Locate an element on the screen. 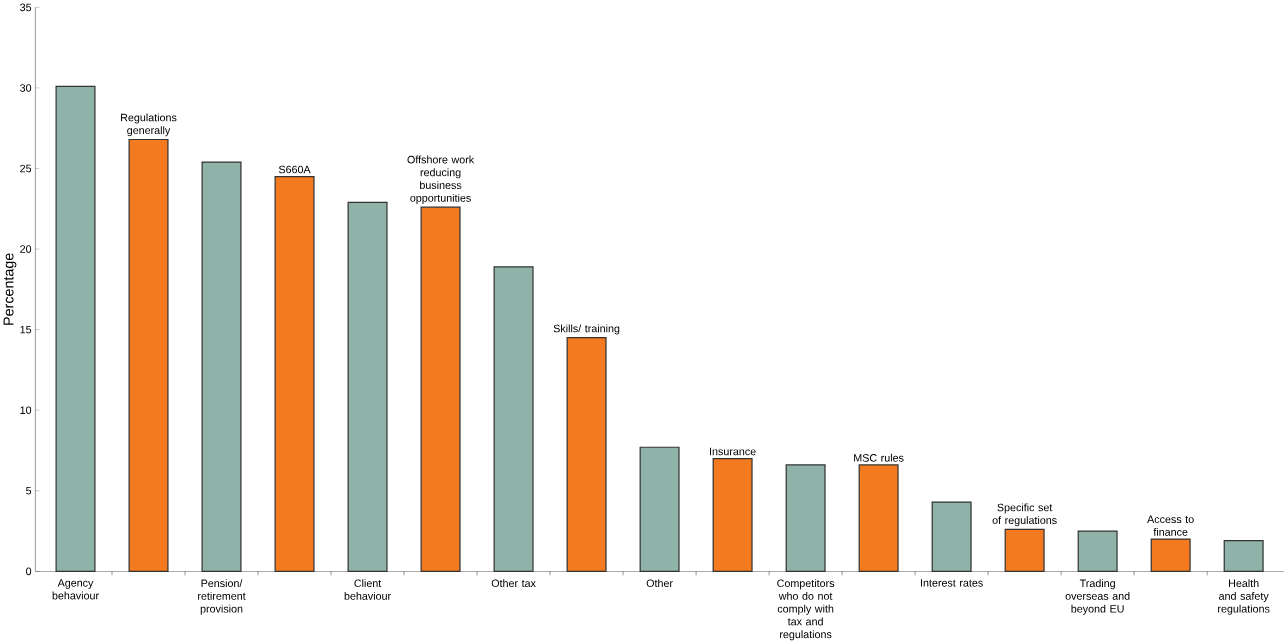 Image resolution: width=1284 pixels, height=644 pixels. x-tick-label: Pension/ retirement provision is located at coordinates (222, 597).